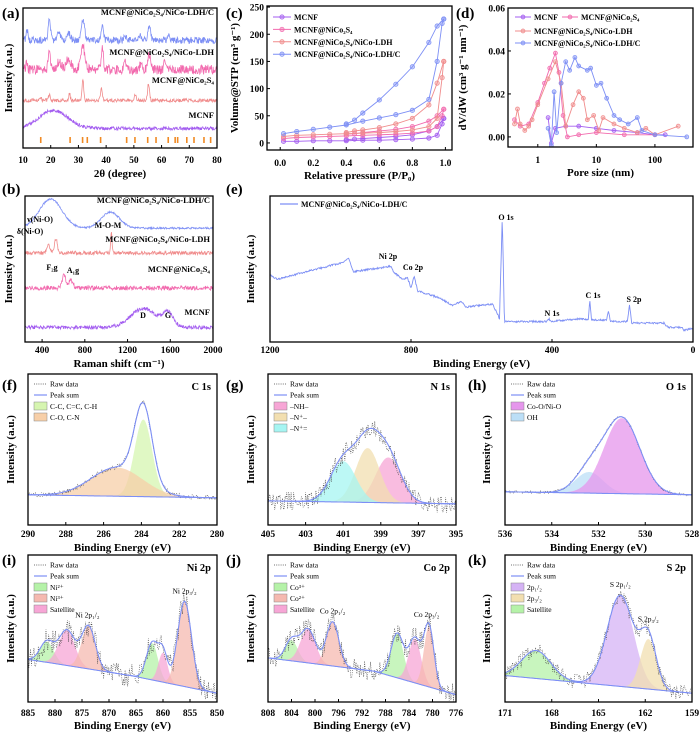  Describe the element at coordinates (465, 14) in the screenshot. I see `panel-label: (d)` at that location.